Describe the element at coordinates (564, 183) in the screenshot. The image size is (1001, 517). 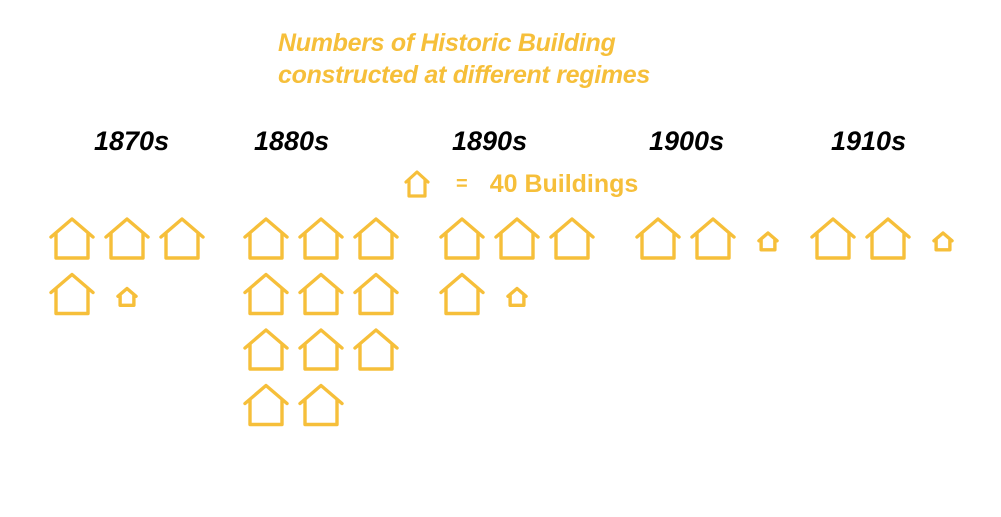
I see `legend-unit-label: 40 Buildings` at that location.